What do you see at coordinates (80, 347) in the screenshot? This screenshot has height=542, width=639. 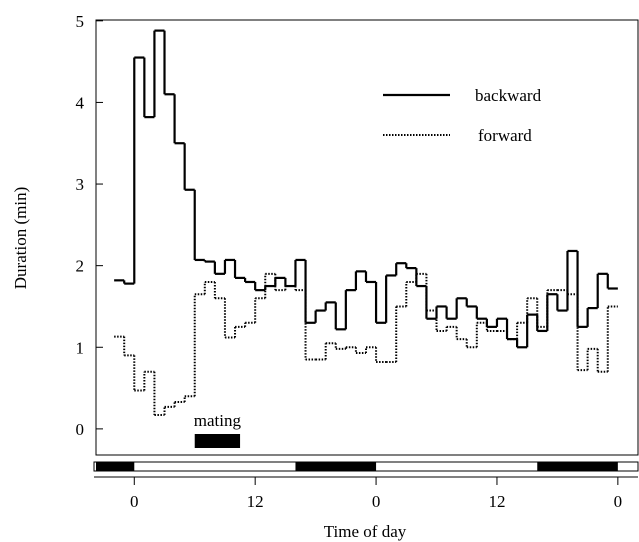 I see `y-tick-label: 1` at bounding box center [80, 347].